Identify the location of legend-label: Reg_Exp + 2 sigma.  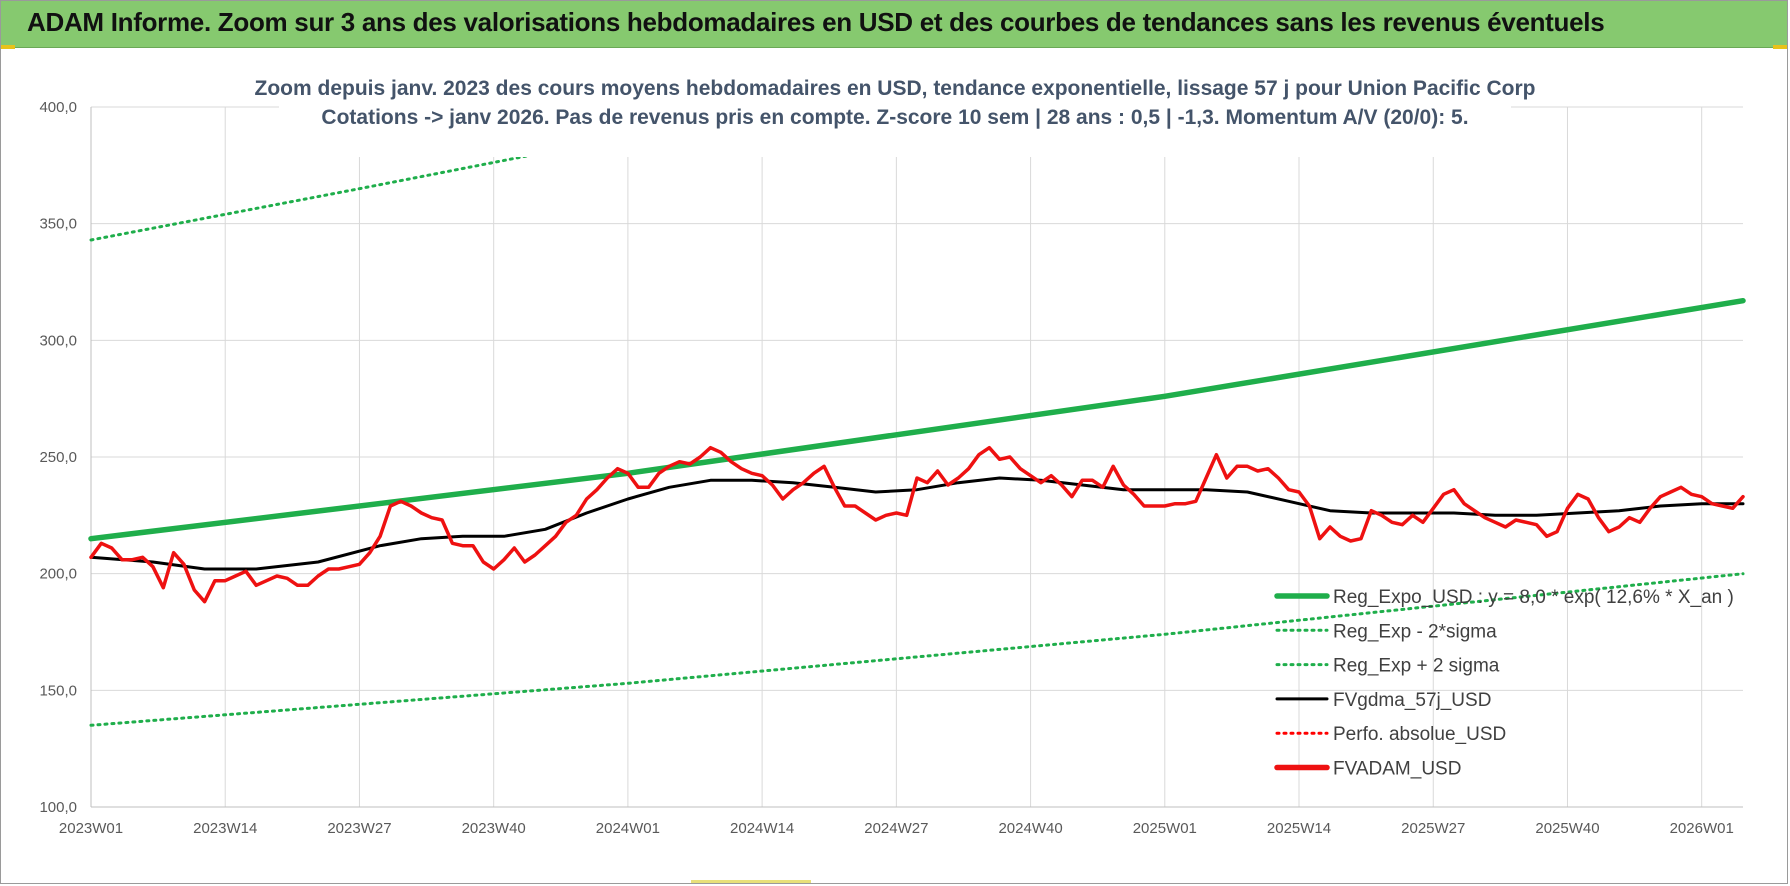
(1416, 666).